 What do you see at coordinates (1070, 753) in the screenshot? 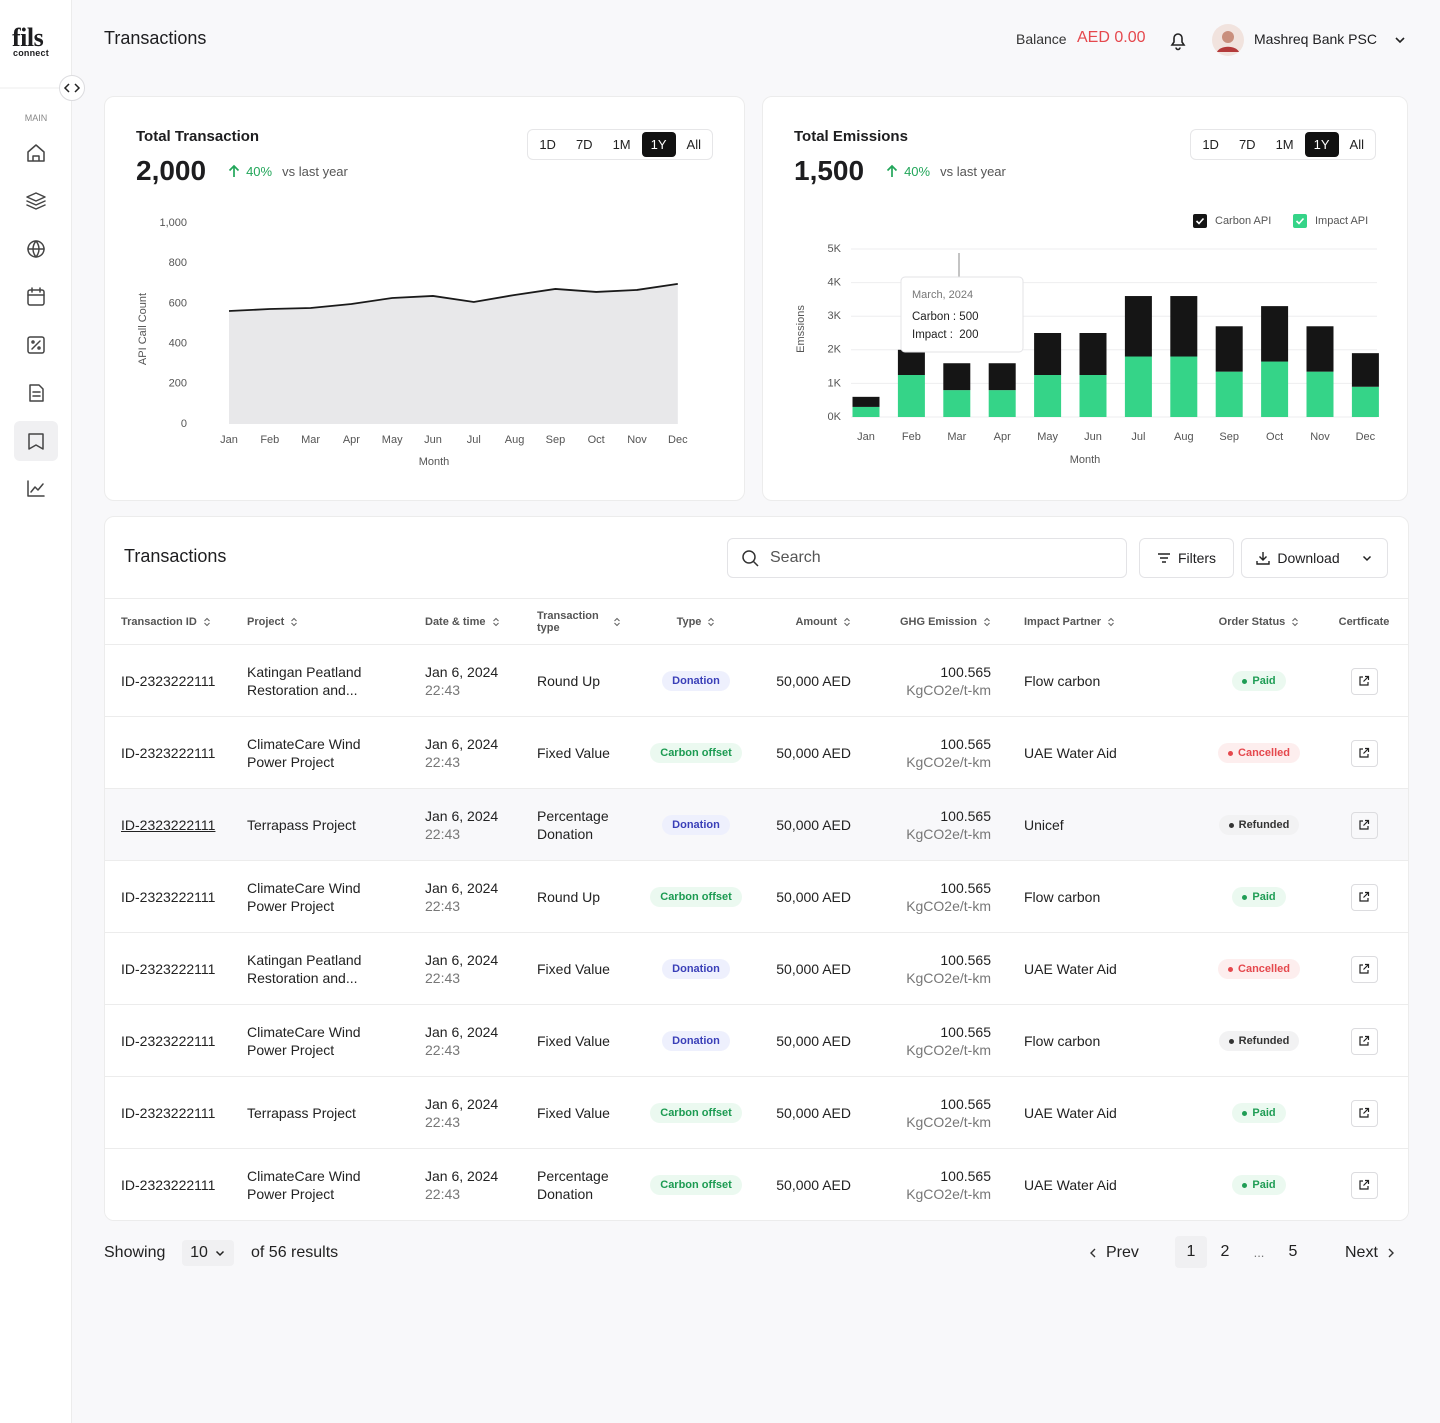
I see `impact-partner: UAE Water Aid` at bounding box center [1070, 753].